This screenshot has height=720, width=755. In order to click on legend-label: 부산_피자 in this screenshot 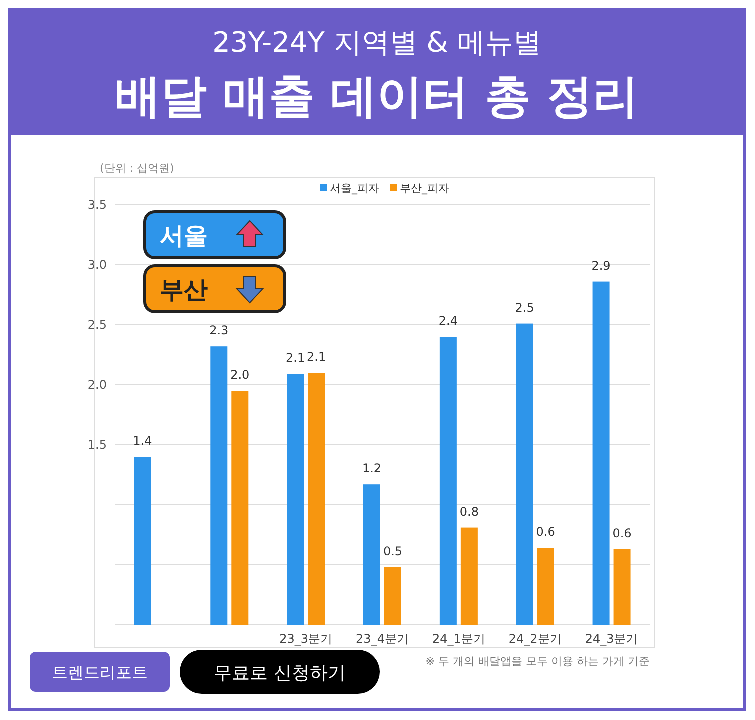, I will do `click(425, 188)`.